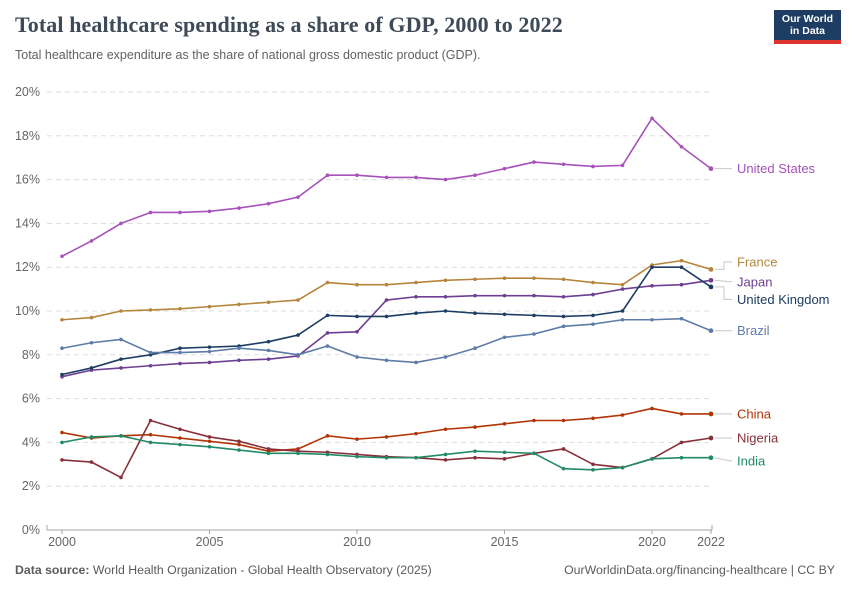 Image resolution: width=850 pixels, height=600 pixels. I want to click on series-japan: Japan, so click(416, 326).